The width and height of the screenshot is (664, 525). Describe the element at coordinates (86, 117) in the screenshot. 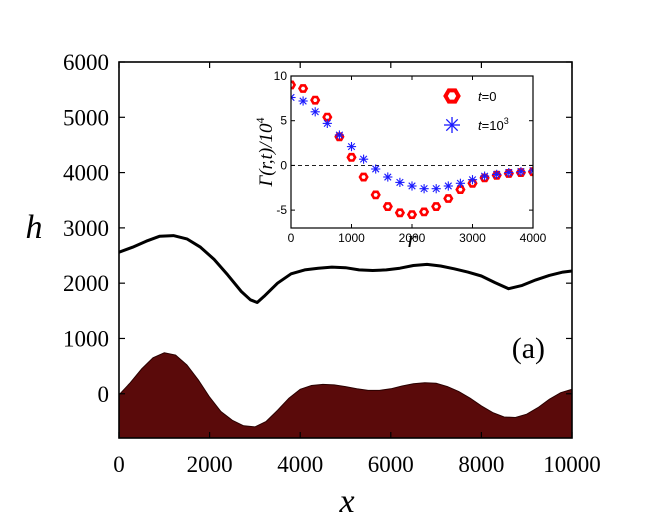

I see `main-y-tick-label: 5000` at that location.